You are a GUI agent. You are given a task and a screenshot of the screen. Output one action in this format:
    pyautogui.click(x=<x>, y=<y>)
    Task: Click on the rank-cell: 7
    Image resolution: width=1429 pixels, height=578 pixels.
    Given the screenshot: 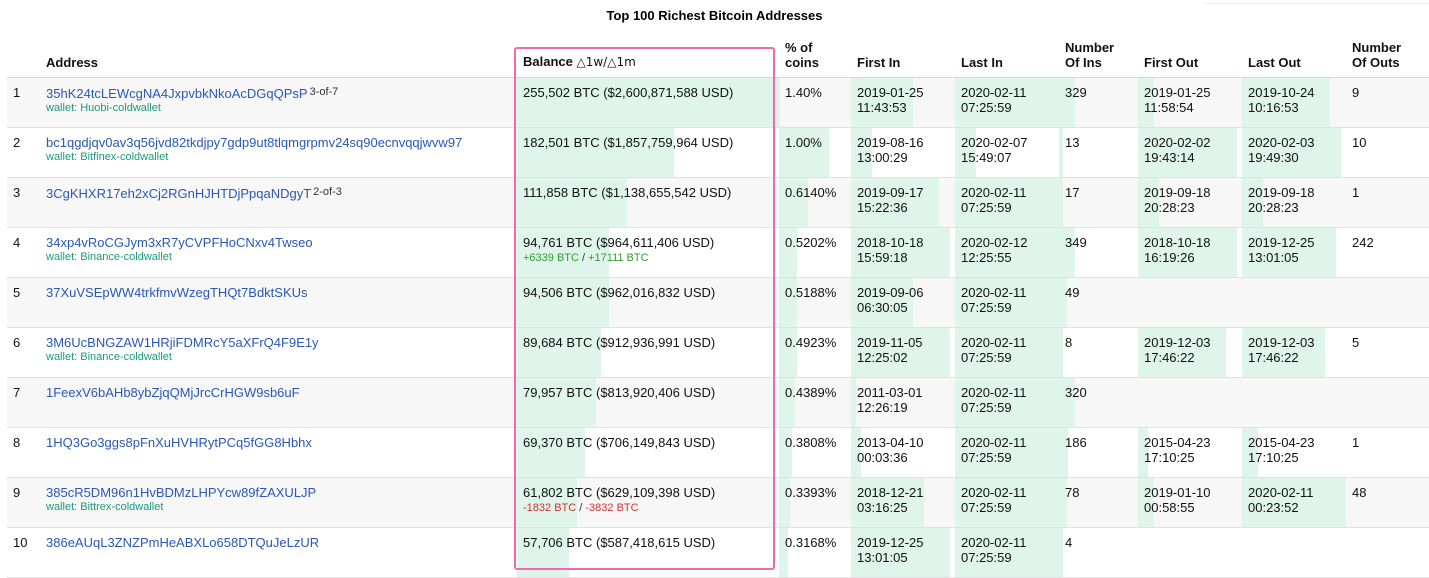 What is the action you would take?
    pyautogui.click(x=23, y=402)
    